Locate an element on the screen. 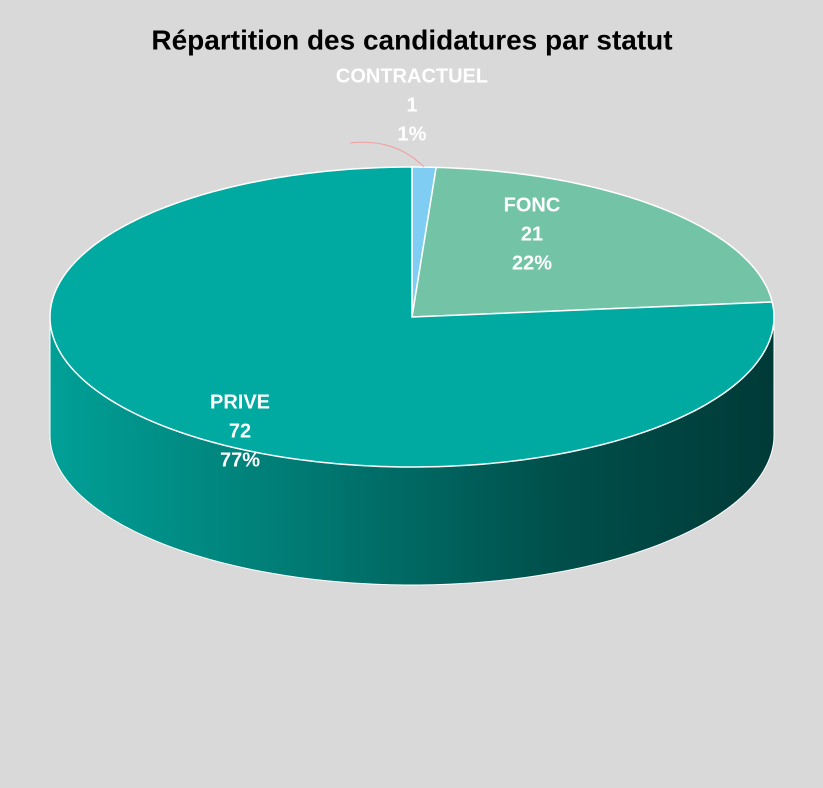  data-label-percent: 22% is located at coordinates (532, 263).